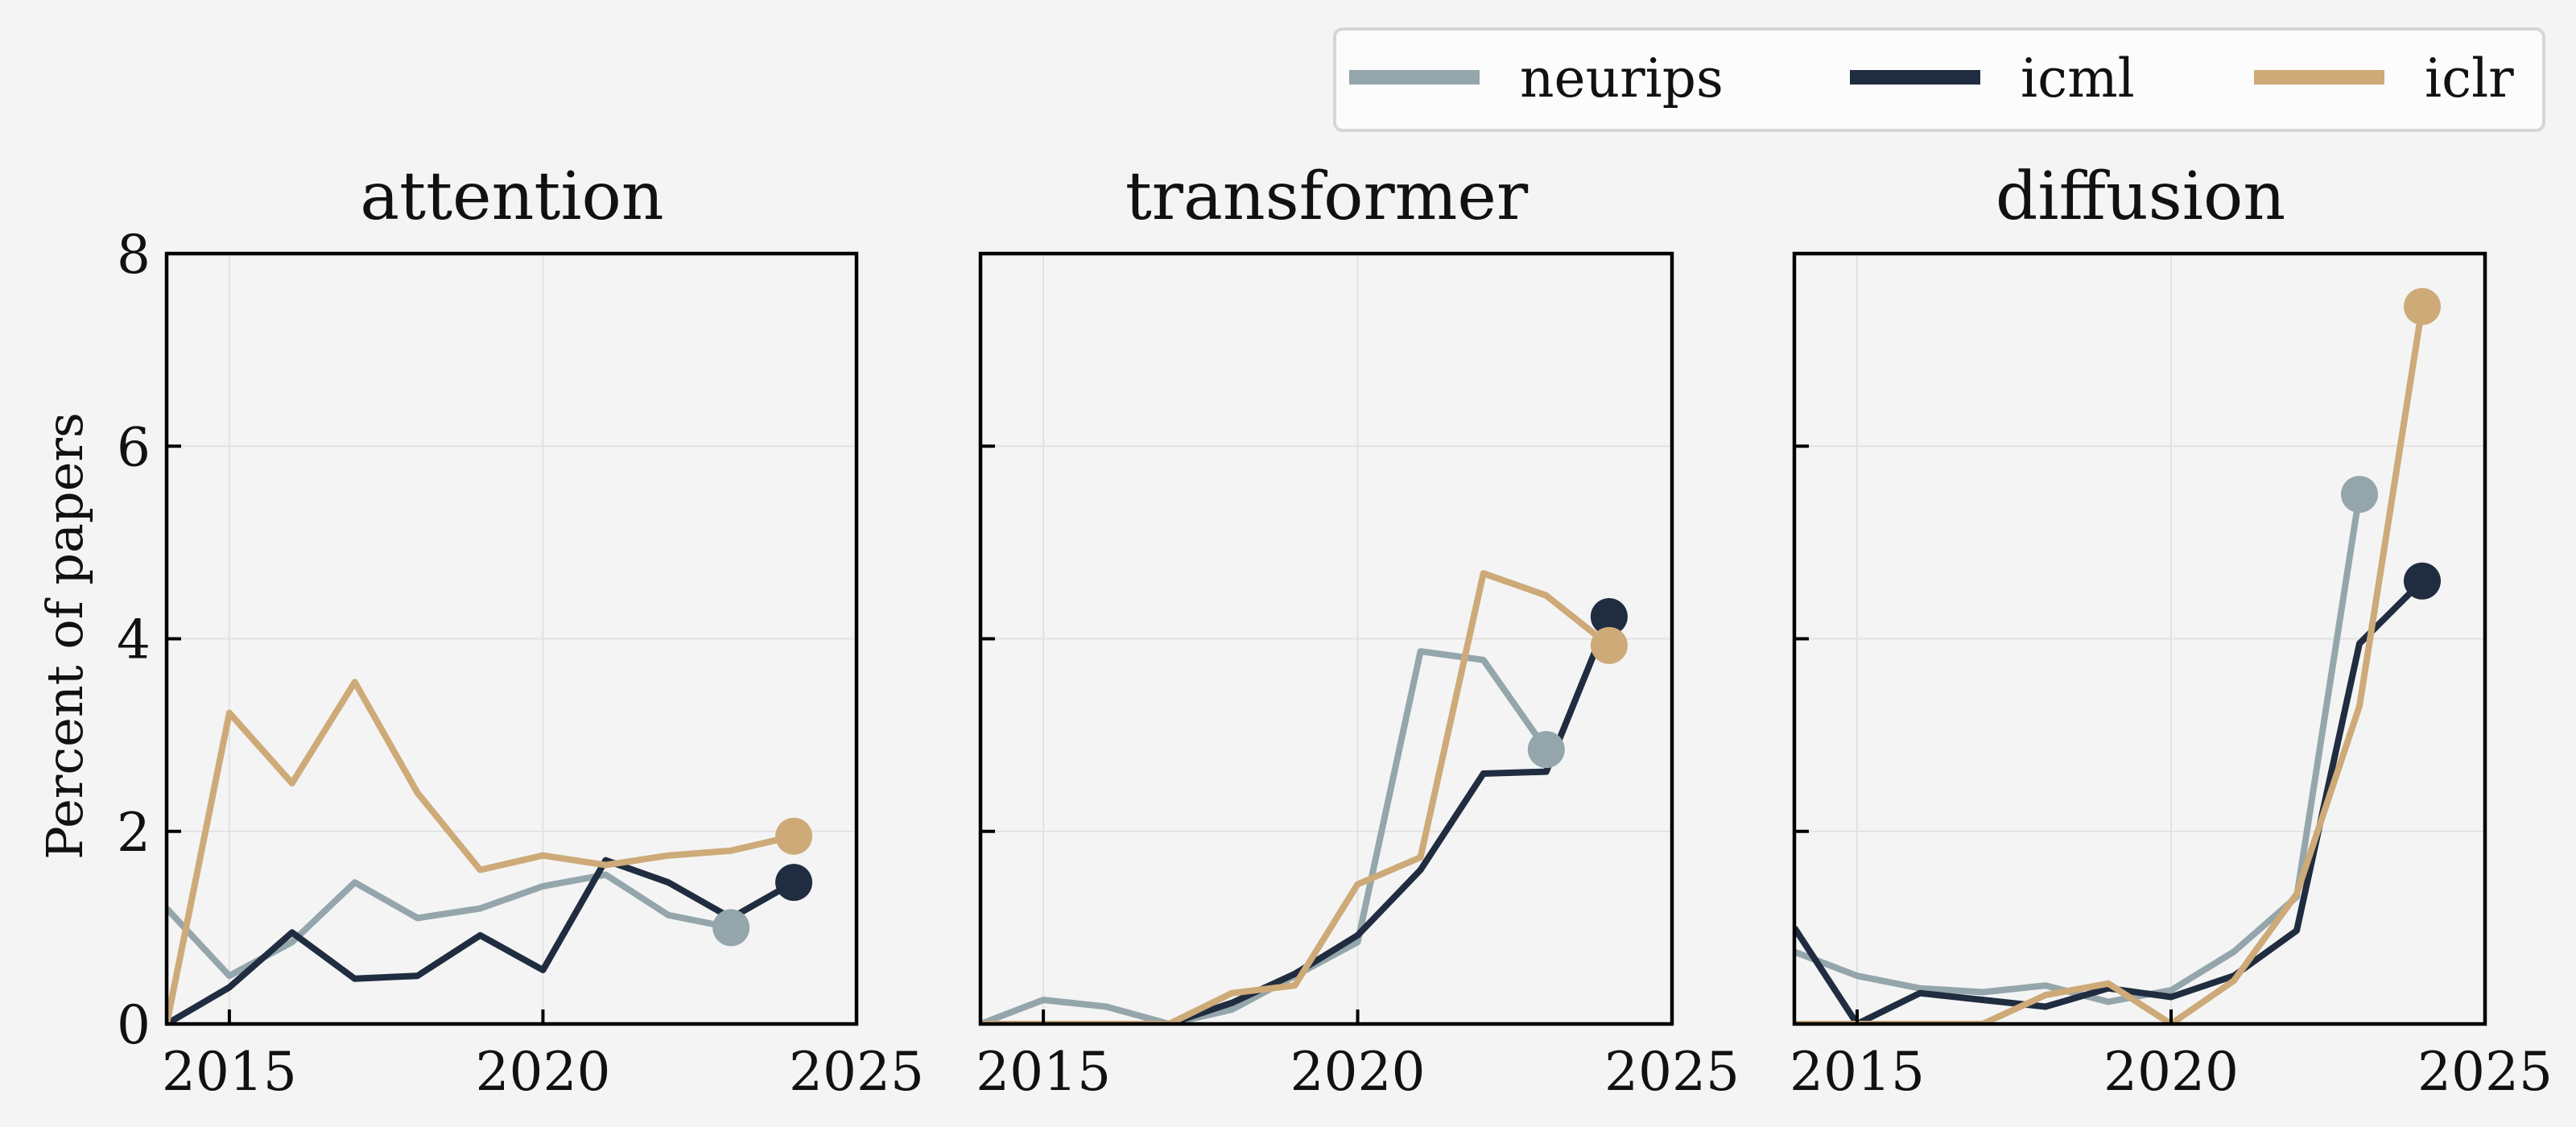  What do you see at coordinates (134, 447) in the screenshot?
I see `y-tick-label: 6` at bounding box center [134, 447].